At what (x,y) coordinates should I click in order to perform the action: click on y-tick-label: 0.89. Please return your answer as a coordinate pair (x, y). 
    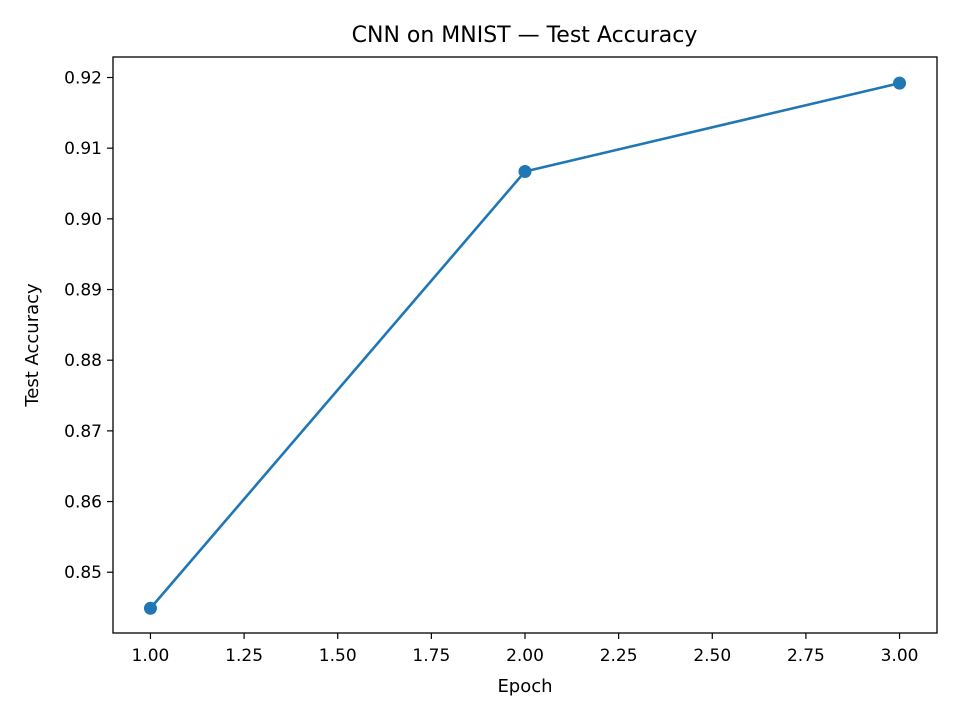
    Looking at the image, I should click on (83, 291).